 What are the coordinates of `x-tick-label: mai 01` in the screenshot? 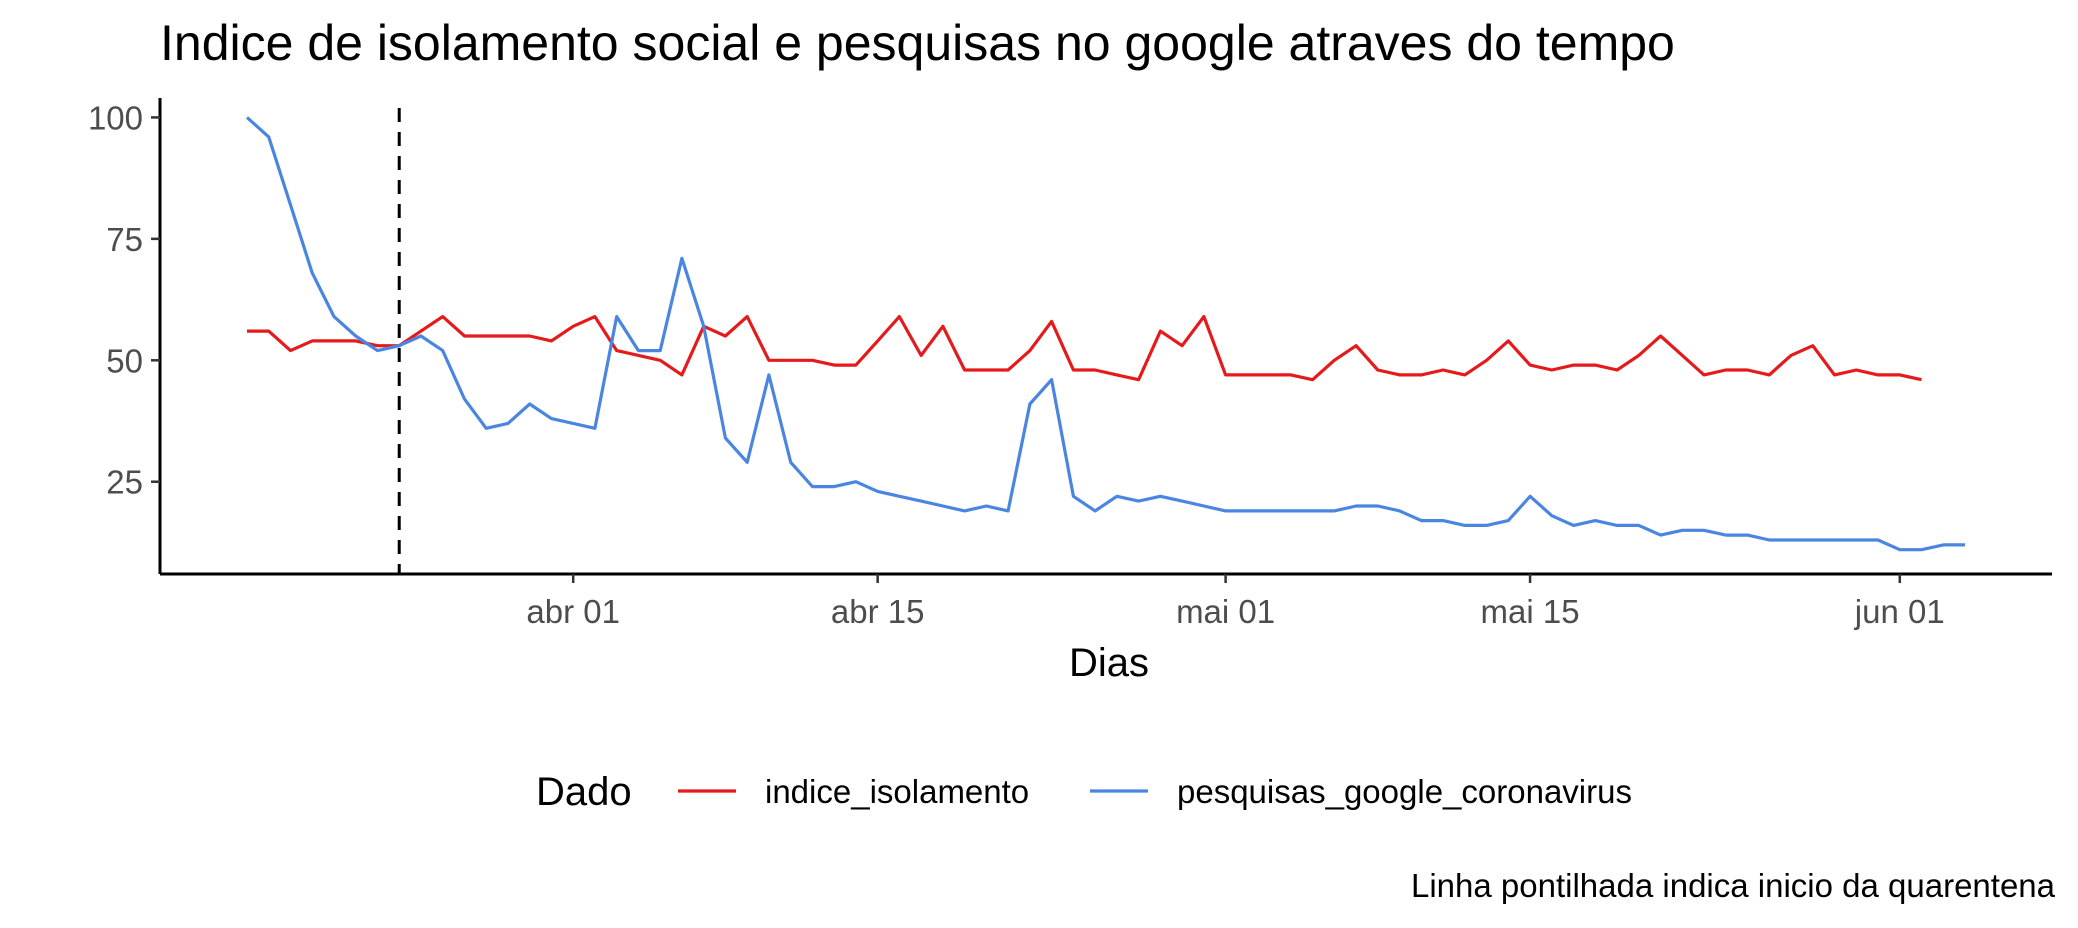 It's located at (1225, 611).